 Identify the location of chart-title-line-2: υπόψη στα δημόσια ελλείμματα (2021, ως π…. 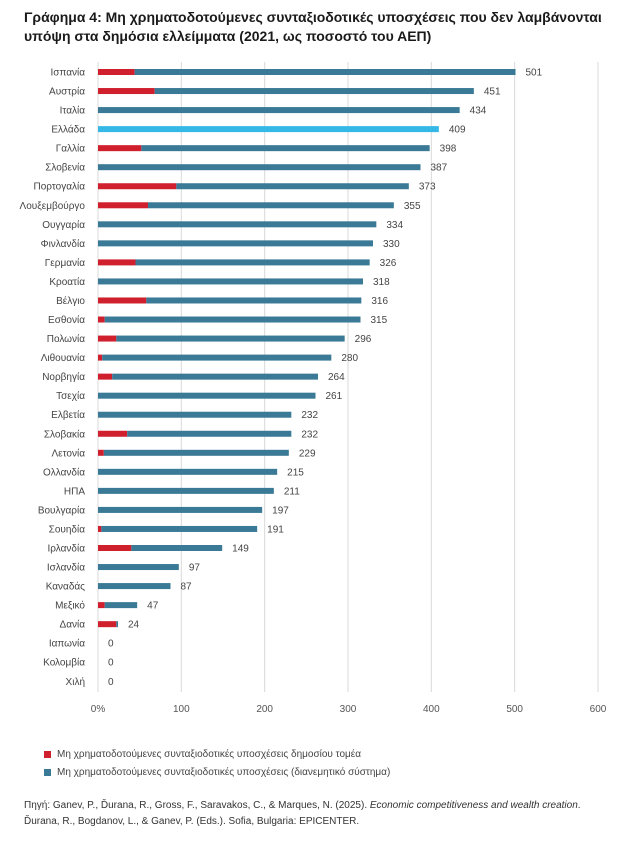
(228, 36).